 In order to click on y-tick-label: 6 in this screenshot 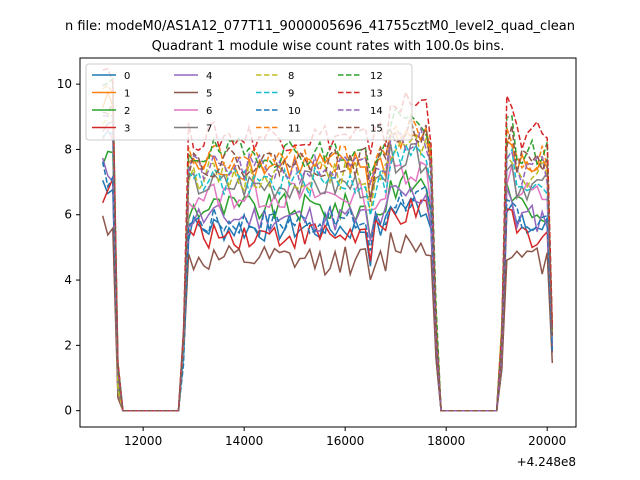, I will do `click(68, 215)`.